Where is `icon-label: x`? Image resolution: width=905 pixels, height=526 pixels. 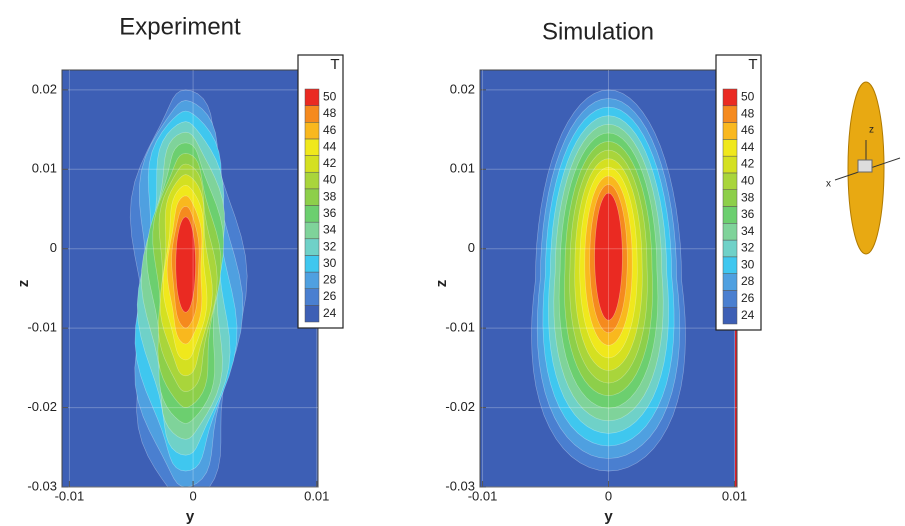
icon-label: x is located at coordinates (828, 184).